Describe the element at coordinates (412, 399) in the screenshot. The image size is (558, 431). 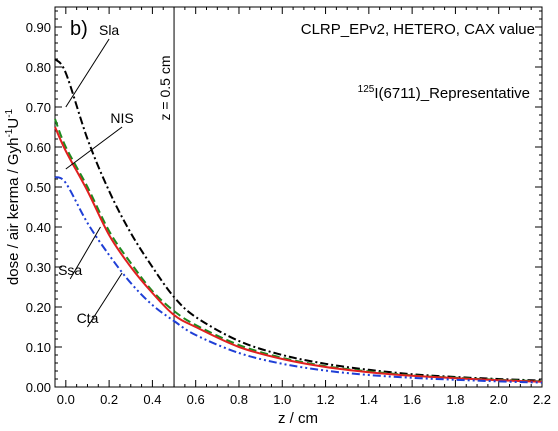
I see `x-tick-label: 1.6` at that location.